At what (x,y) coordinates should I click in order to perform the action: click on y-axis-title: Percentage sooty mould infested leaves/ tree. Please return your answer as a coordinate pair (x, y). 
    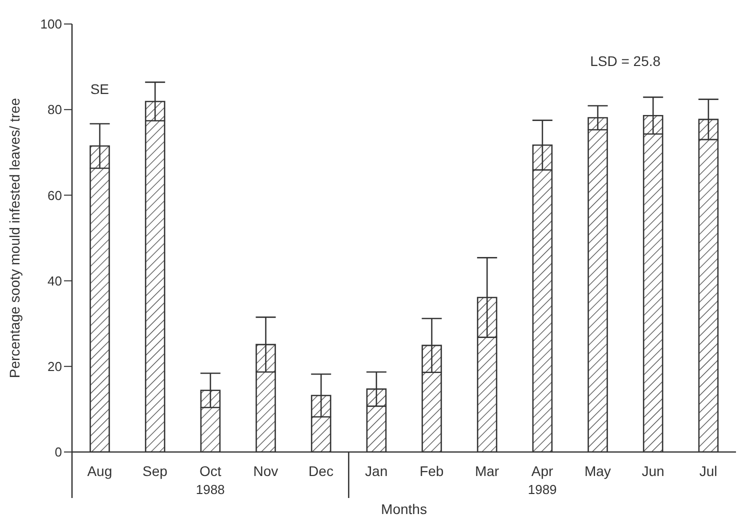
    Looking at the image, I should click on (14, 238).